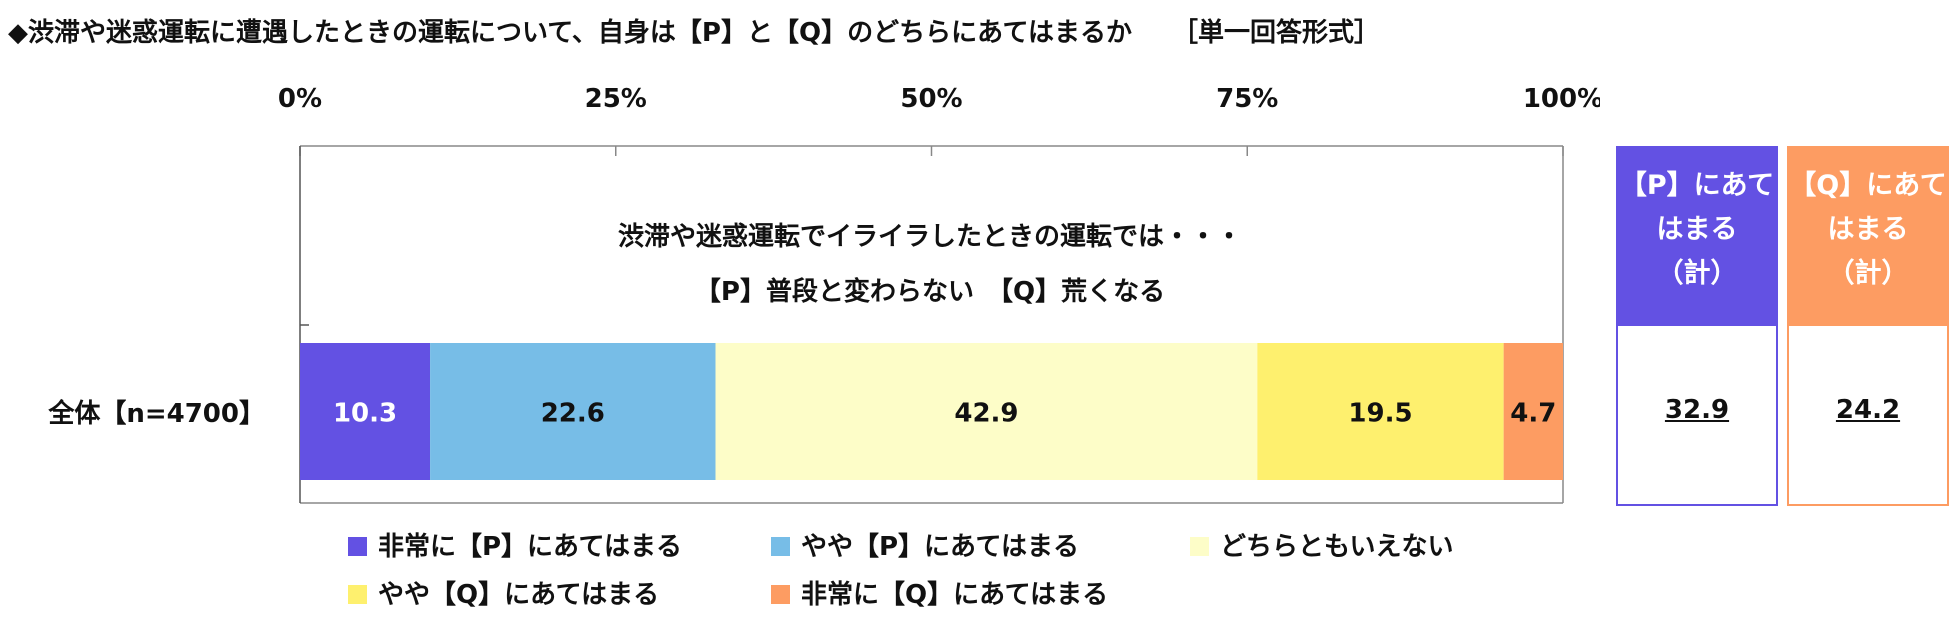 The width and height of the screenshot is (1950, 628). What do you see at coordinates (1868, 410) in the screenshot?
I see `summary-q-value: 24.2` at bounding box center [1868, 410].